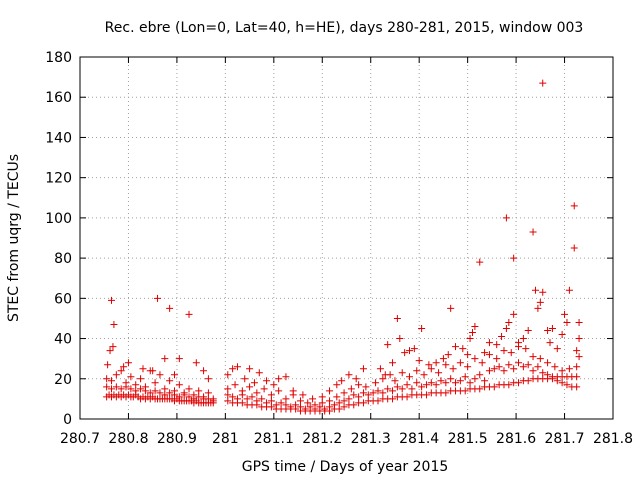  I want to click on y-tick-label: 140, so click(58, 138).